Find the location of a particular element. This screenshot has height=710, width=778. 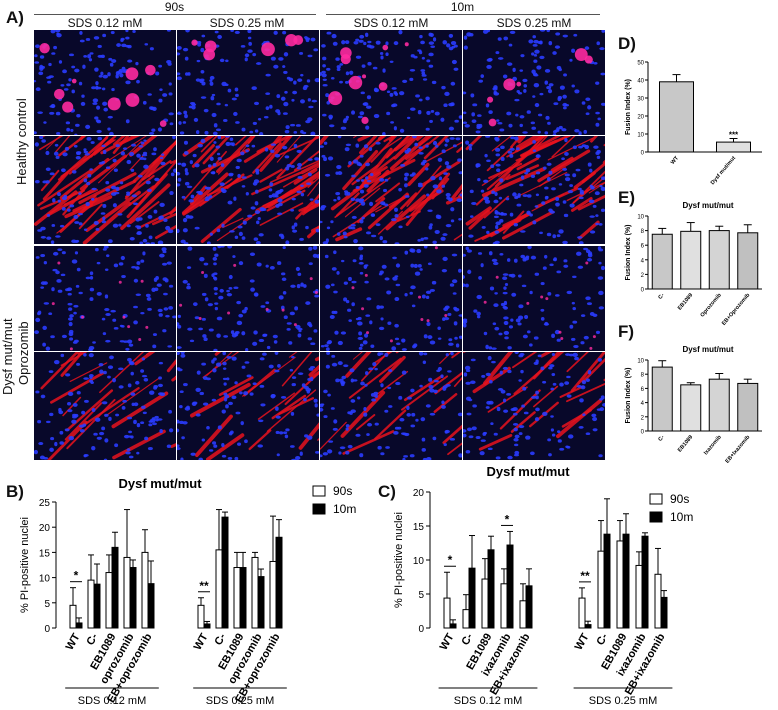

legend-swatch-10m is located at coordinates (656, 517).